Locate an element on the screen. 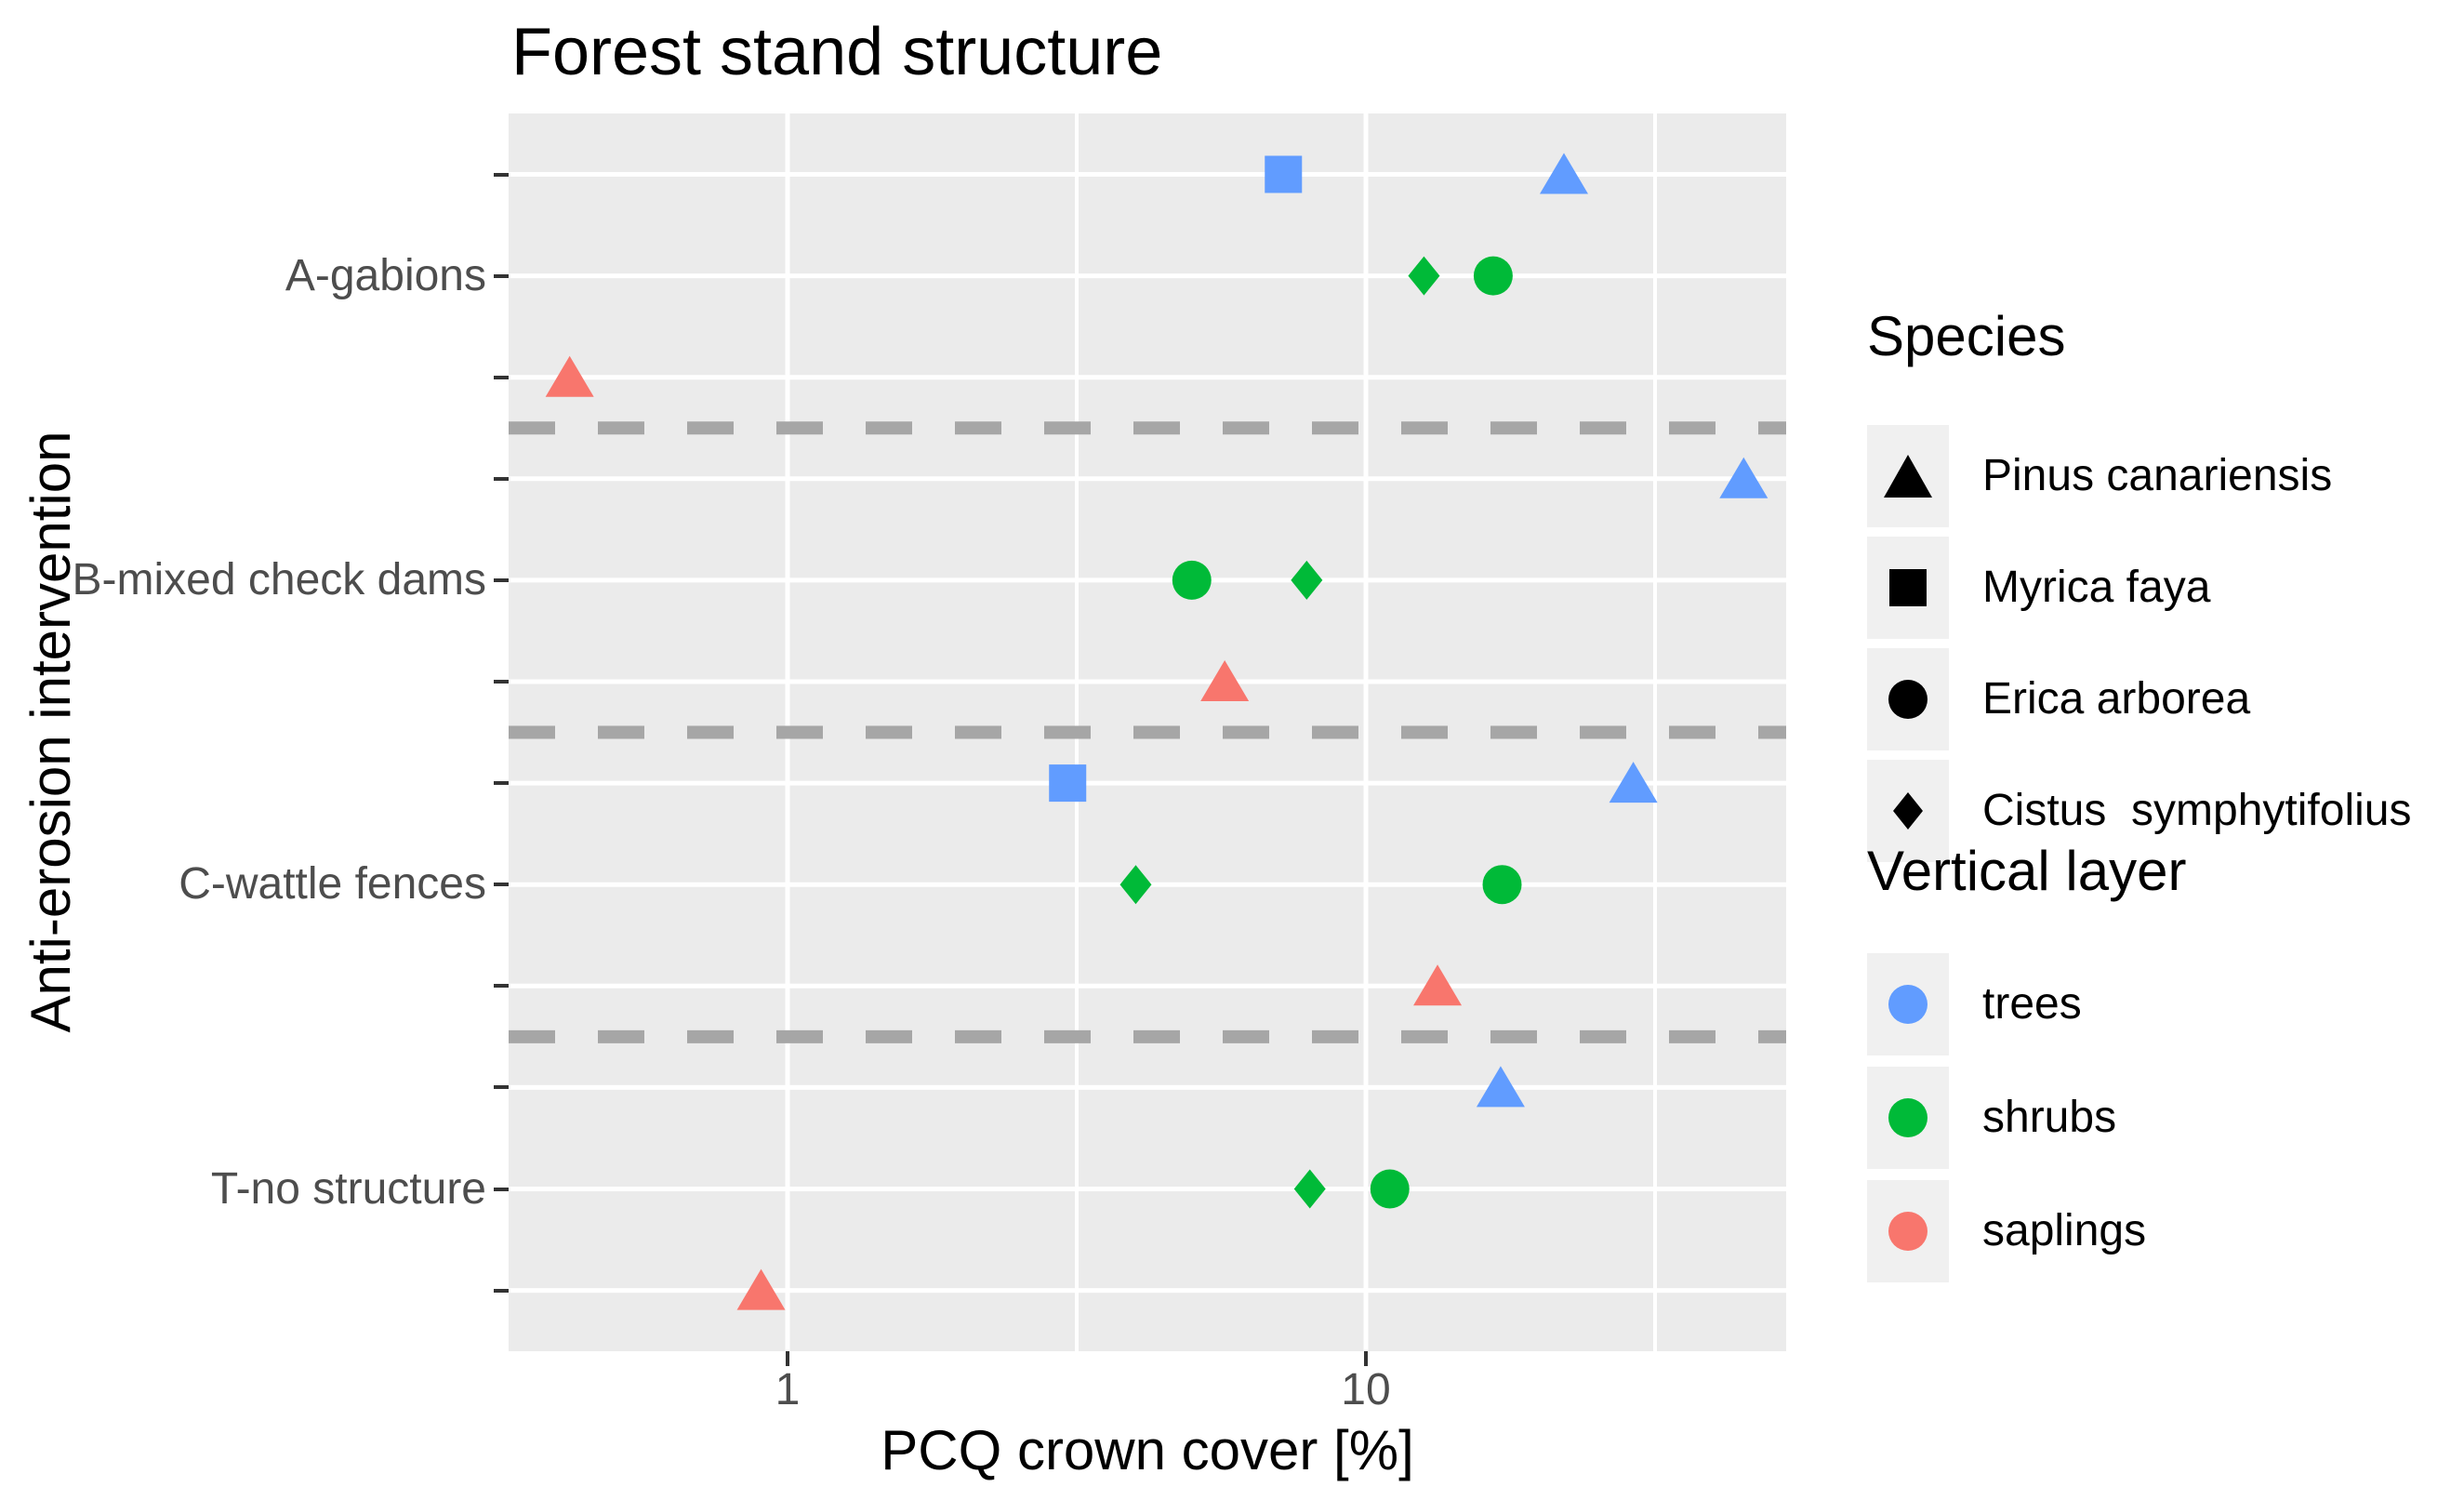 The height and width of the screenshot is (1500, 2464). shrubs-circle-icon is located at coordinates (1907, 1117).